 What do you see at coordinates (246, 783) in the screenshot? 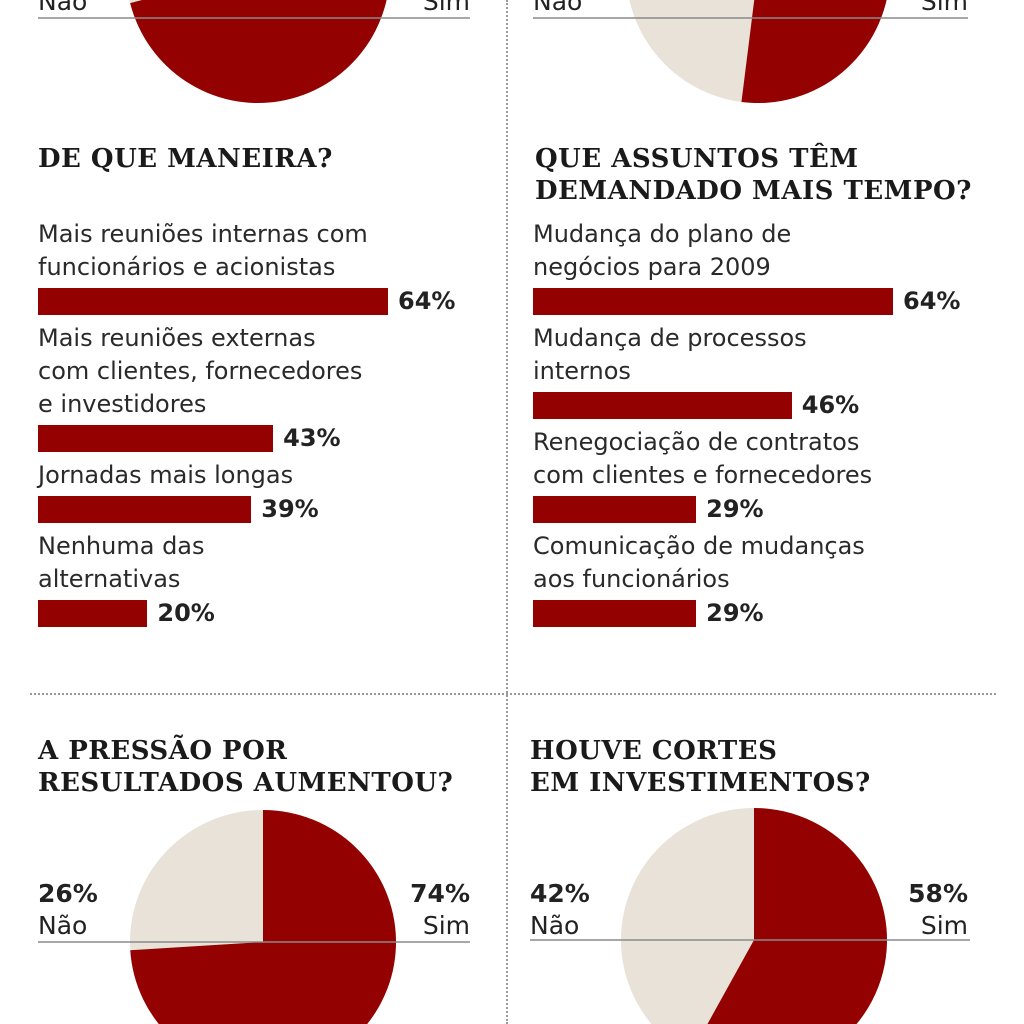
I see `pie-chart-3-title-line-2: RESULTADOS AUMENTOU?` at bounding box center [246, 783].